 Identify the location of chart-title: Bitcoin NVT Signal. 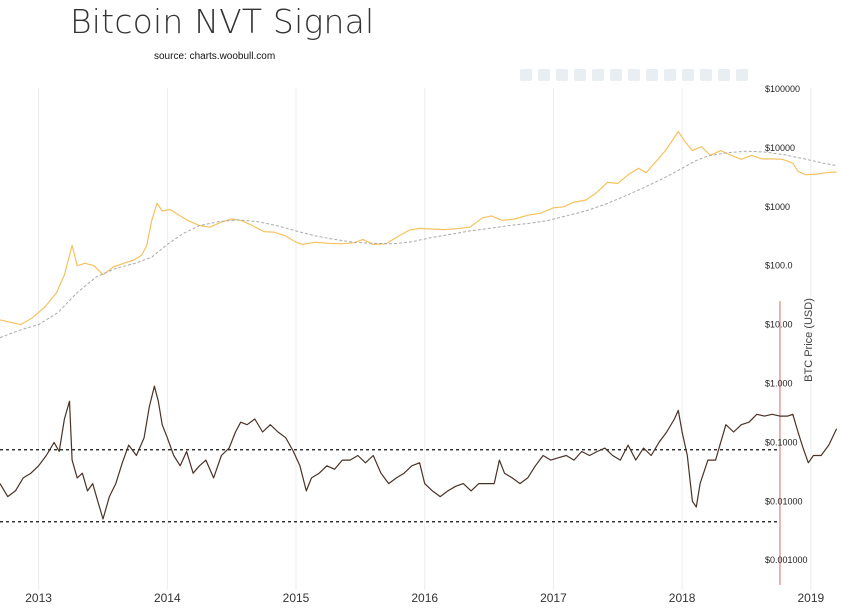
(222, 21).